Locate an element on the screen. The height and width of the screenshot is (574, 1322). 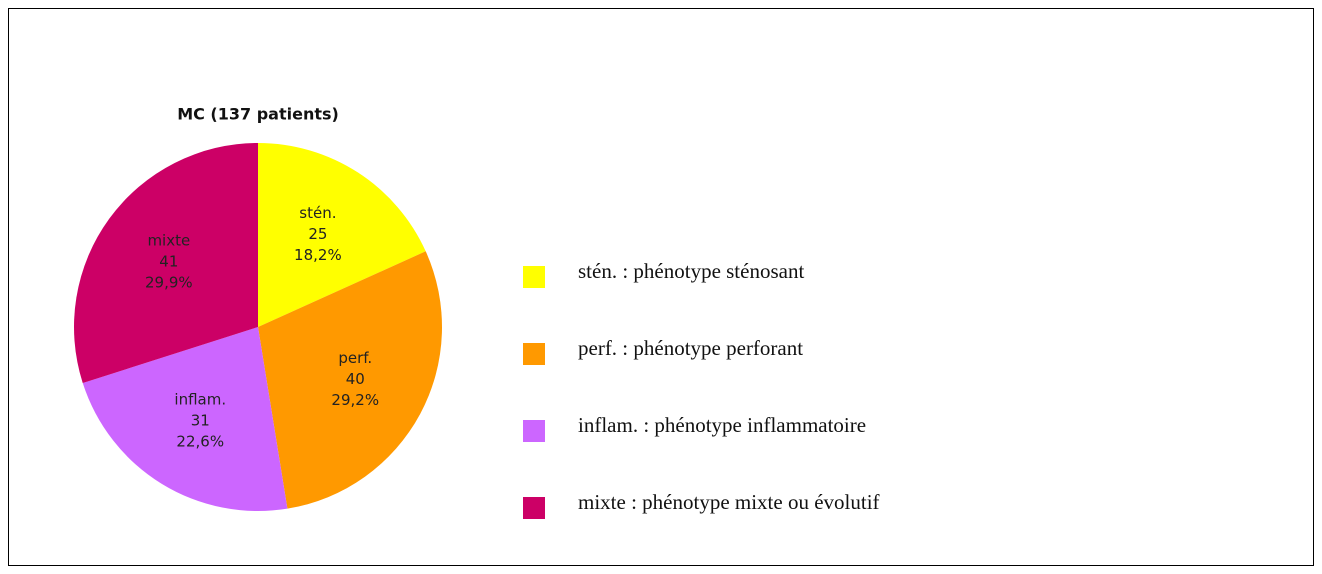
slice-percentage: 29,2% is located at coordinates (355, 400).